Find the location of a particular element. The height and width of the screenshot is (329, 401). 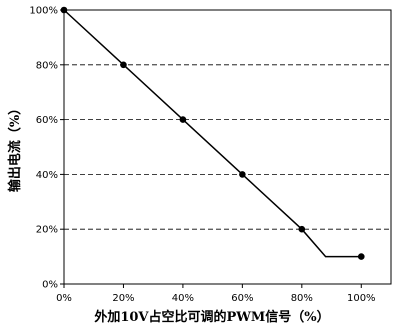

x-axis-ticks: 0% 20% 40% 60% 80% 100% is located at coordinates (216, 294).